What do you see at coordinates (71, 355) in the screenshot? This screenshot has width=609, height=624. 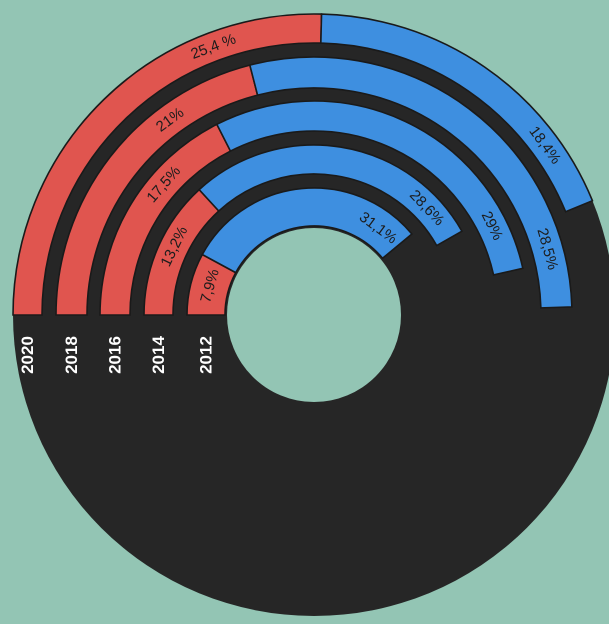 I see `year-label-2018: 2018` at bounding box center [71, 355].